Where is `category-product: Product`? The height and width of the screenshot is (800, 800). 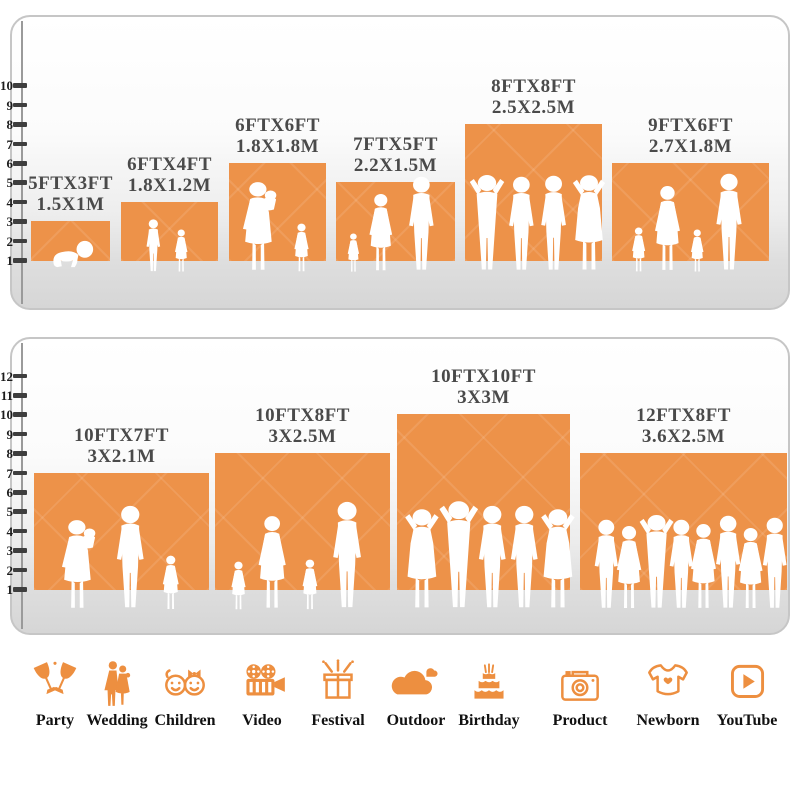 category-product: Product is located at coordinates (580, 694).